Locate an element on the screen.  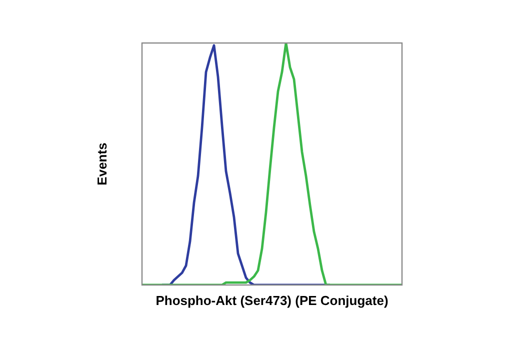
y-axis-title: Events is located at coordinates (102, 164).